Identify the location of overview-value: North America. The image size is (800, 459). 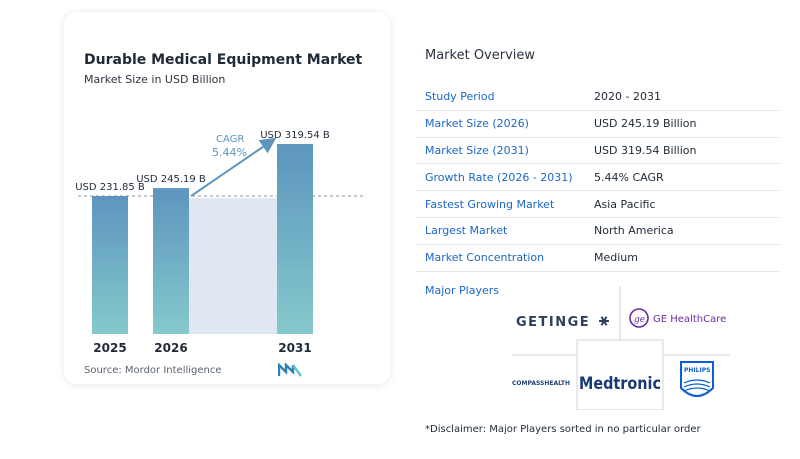
(634, 231).